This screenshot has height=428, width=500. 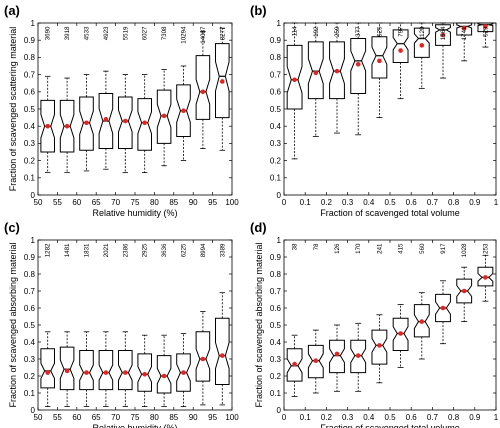 What do you see at coordinates (47, 100) in the screenshot?
I see `box-group: 3690` at bounding box center [47, 100].